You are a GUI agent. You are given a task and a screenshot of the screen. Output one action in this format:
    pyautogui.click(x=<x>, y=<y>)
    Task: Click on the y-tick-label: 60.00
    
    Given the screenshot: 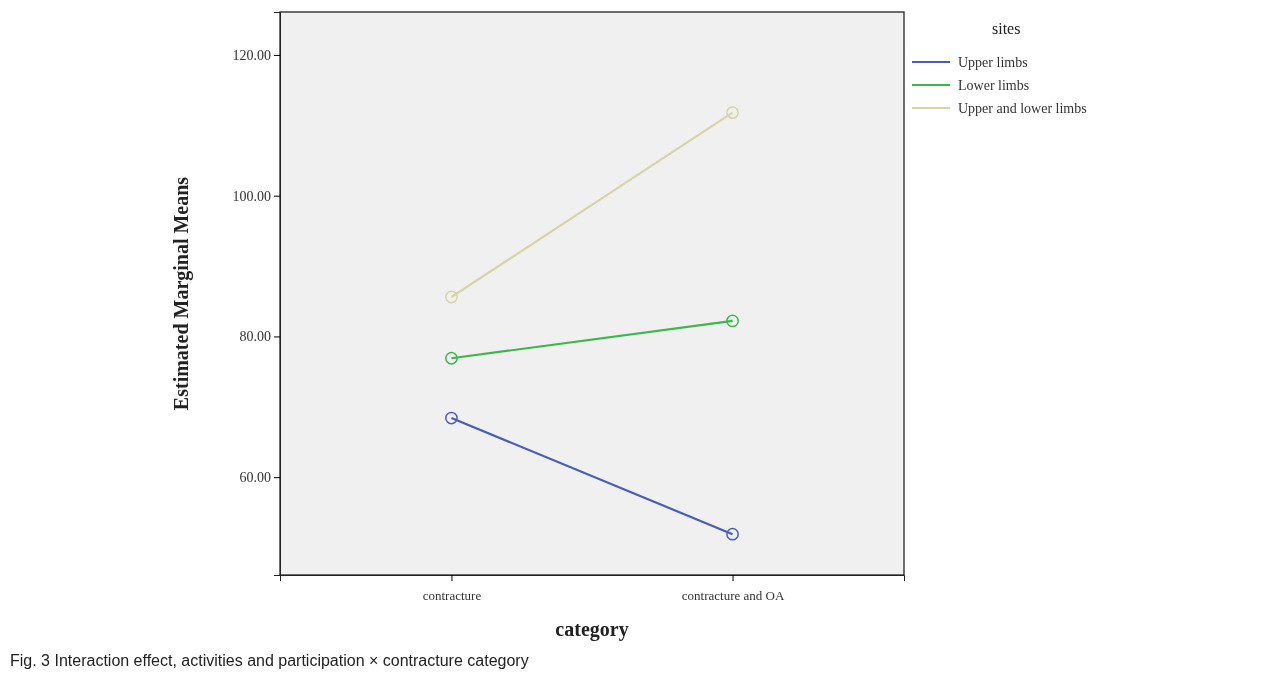 What is the action you would take?
    pyautogui.click(x=255, y=478)
    